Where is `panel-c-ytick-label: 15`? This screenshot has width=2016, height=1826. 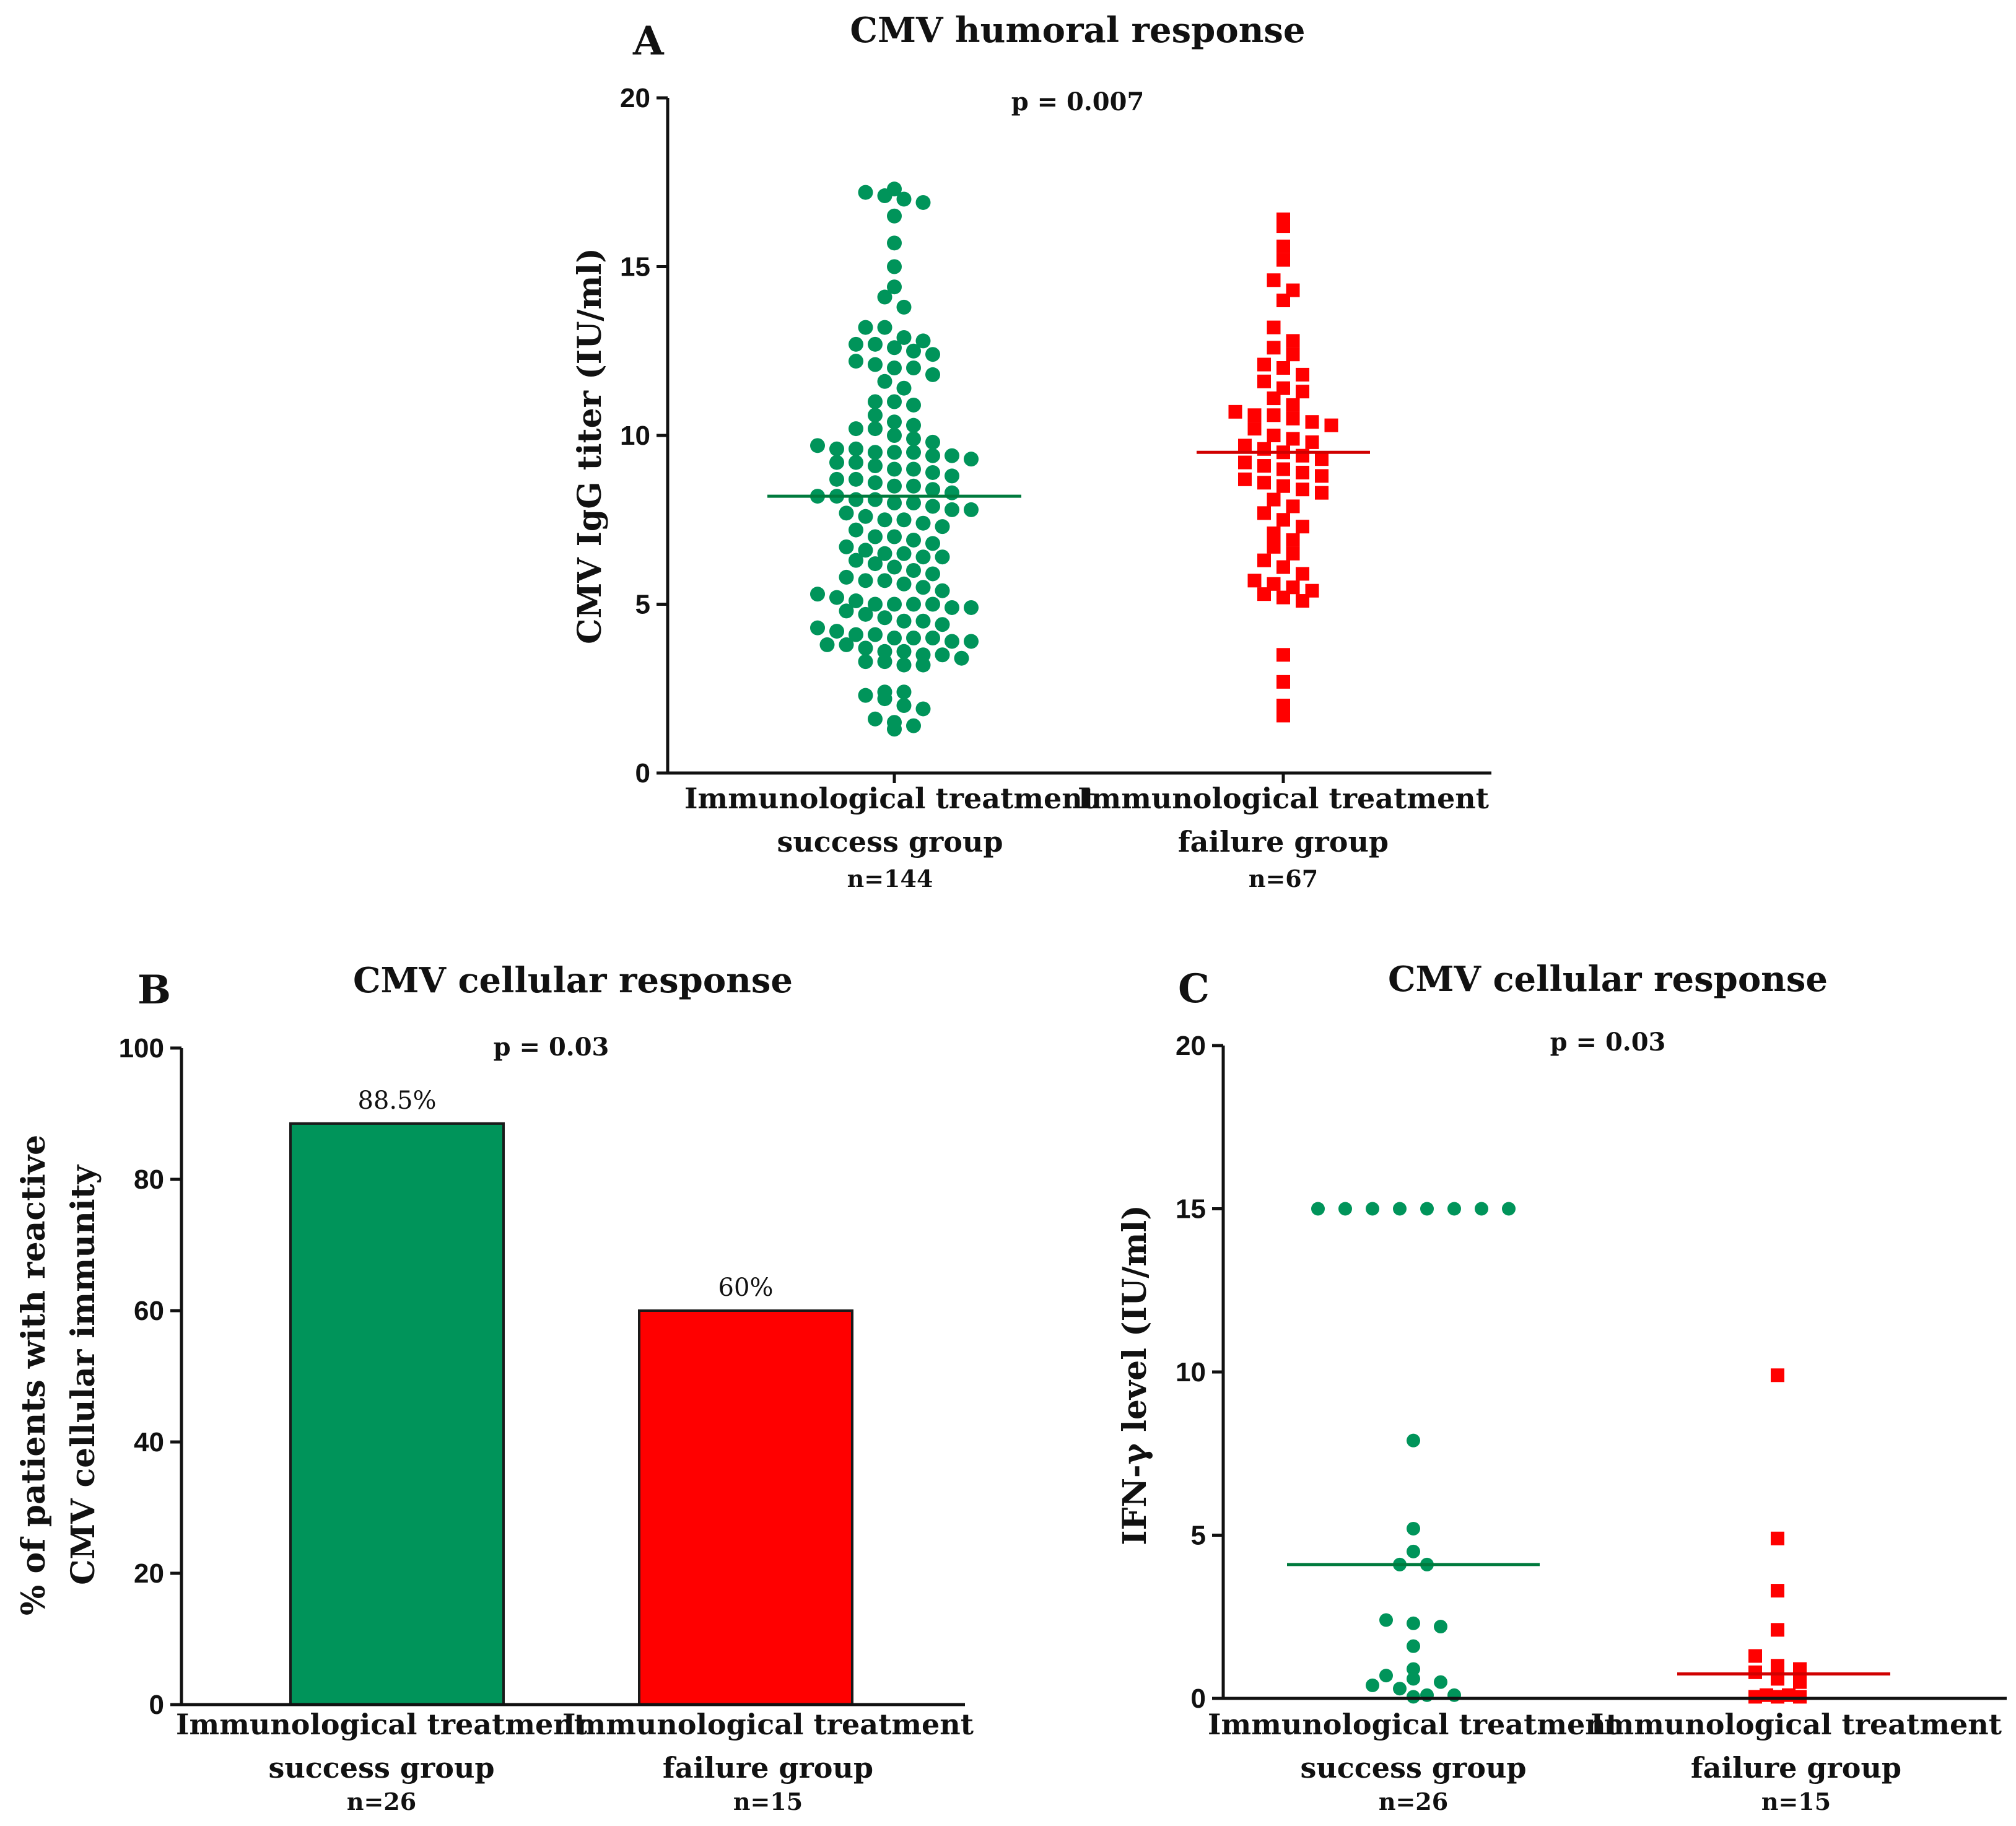
panel-c-ytick-label: 15 is located at coordinates (1191, 1209).